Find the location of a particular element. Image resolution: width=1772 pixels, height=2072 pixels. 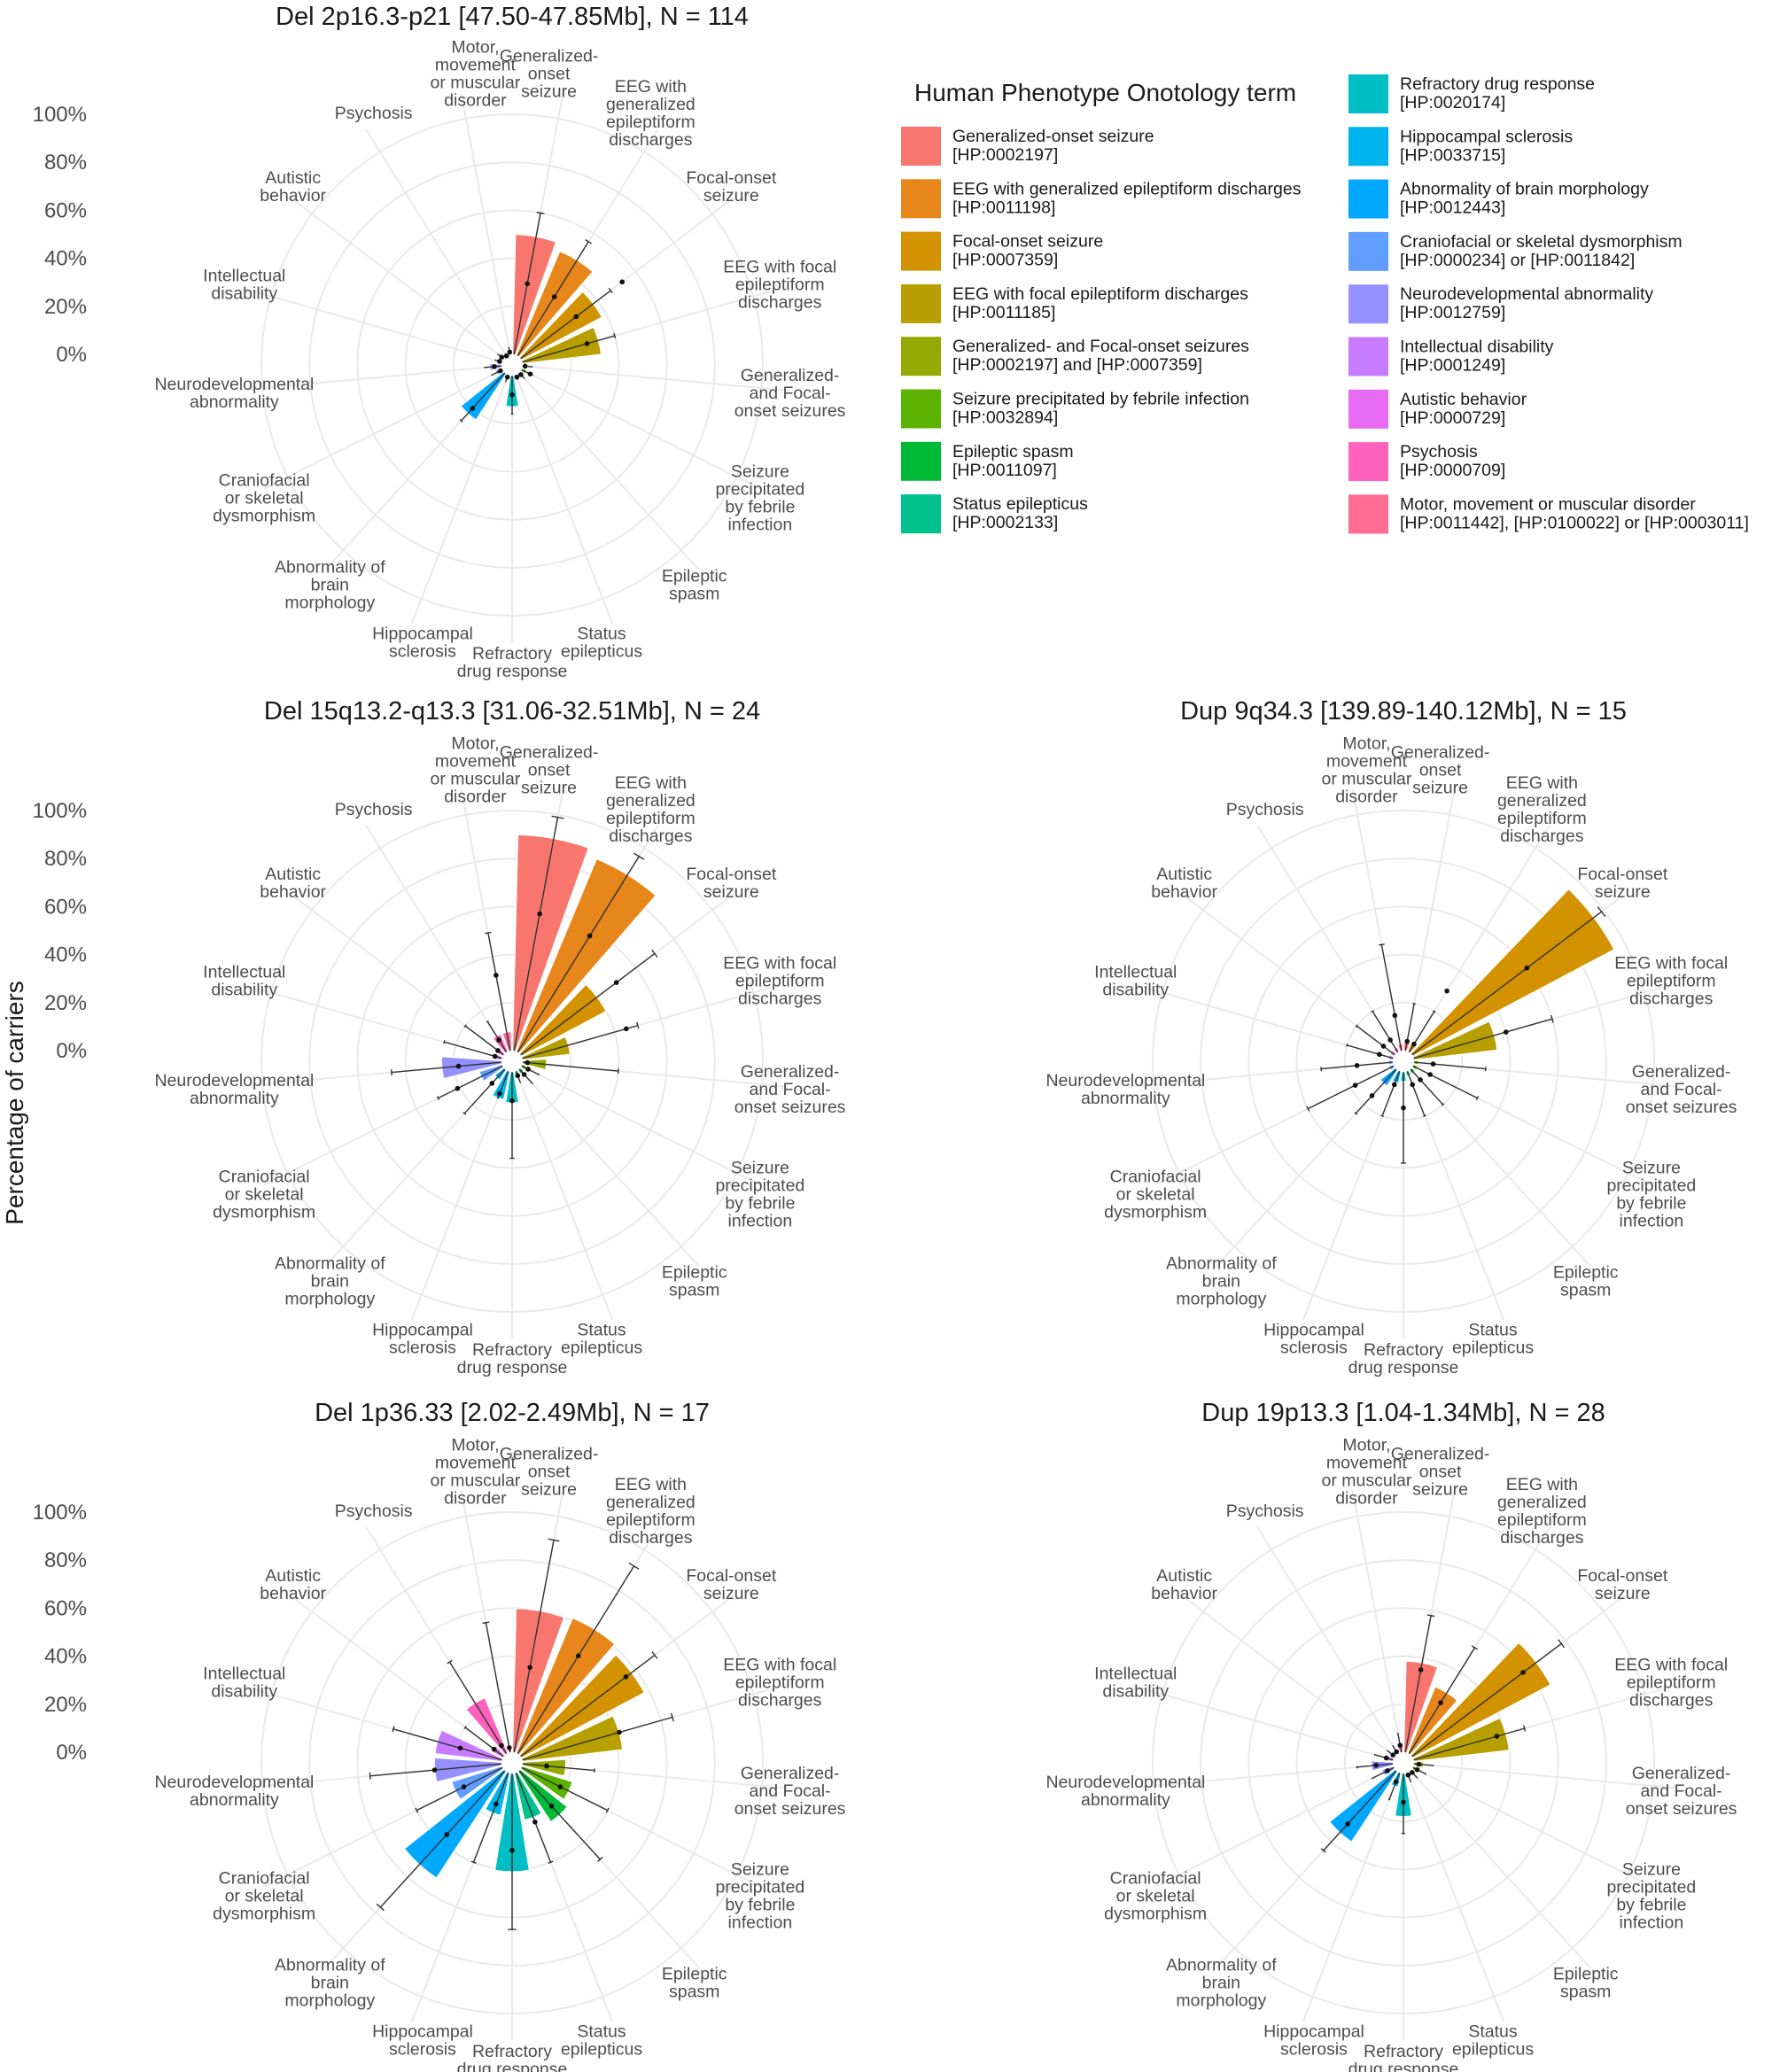

chart-title: Del 1p36.33 [2.02-2.49Mb], N = 17 is located at coordinates (513, 1413).